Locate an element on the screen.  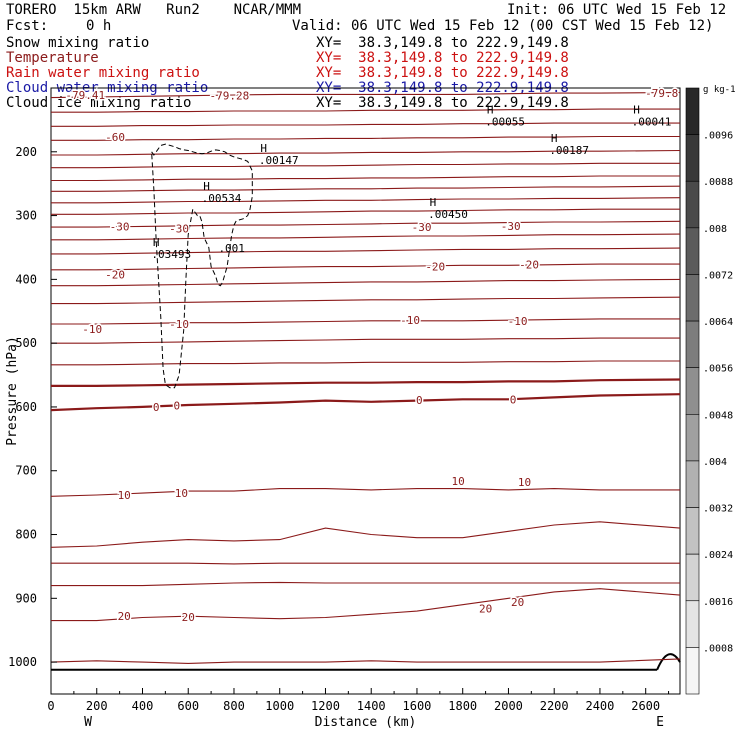
forecast-value: 0 h is located at coordinates (99, 26).